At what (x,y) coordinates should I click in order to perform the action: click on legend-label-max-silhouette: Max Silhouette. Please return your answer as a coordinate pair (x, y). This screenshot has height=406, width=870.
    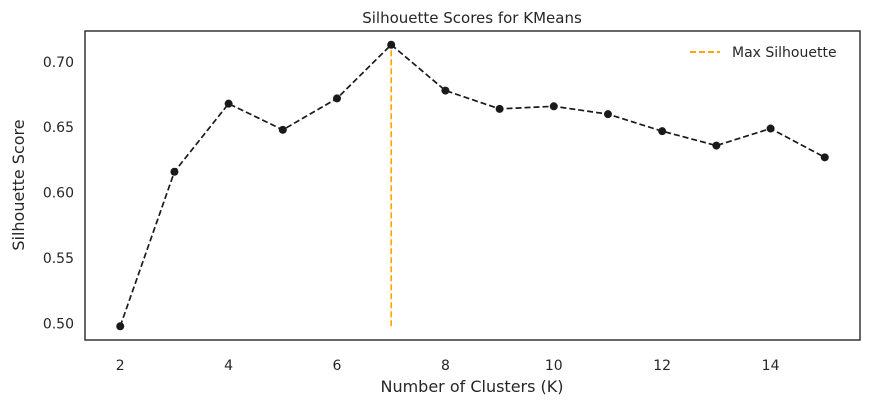
    Looking at the image, I should click on (784, 53).